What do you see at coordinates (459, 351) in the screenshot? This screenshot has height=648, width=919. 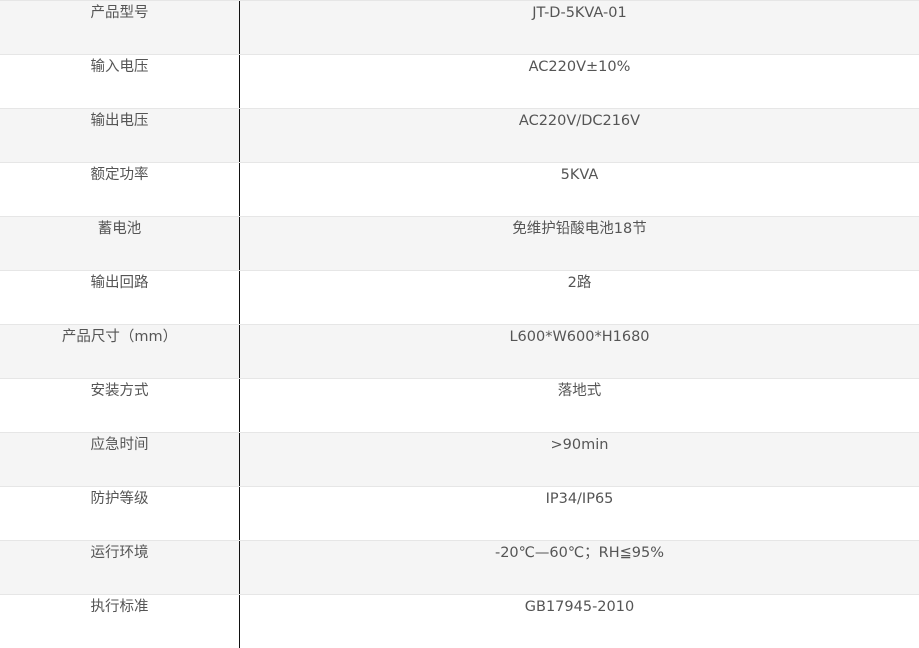 I see `table-row: 产品尺寸（mm） L600*W600*H1680` at bounding box center [459, 351].